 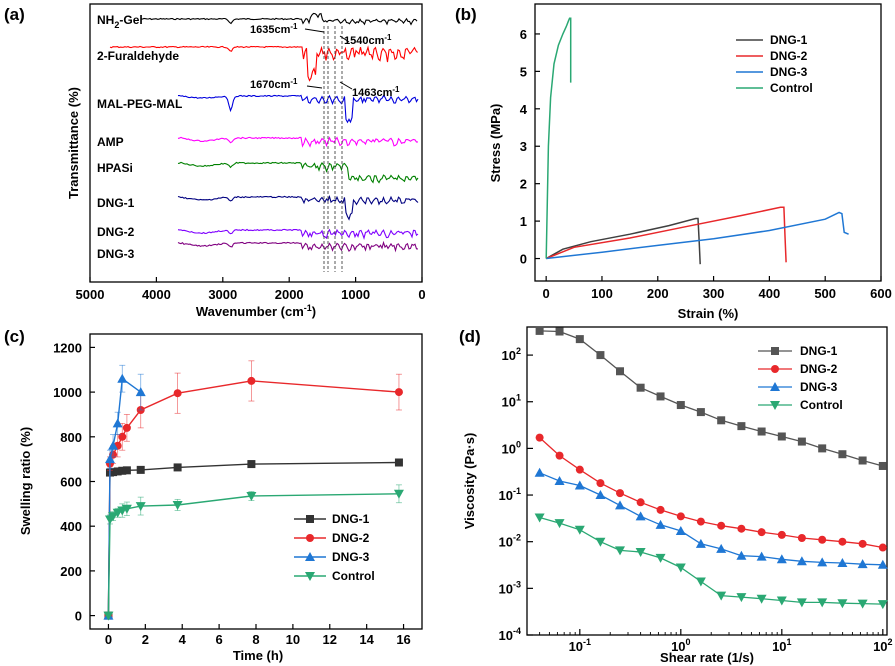 What do you see at coordinates (71, 437) in the screenshot?
I see `panel-c-ytick-label-800: 800` at bounding box center [71, 437].